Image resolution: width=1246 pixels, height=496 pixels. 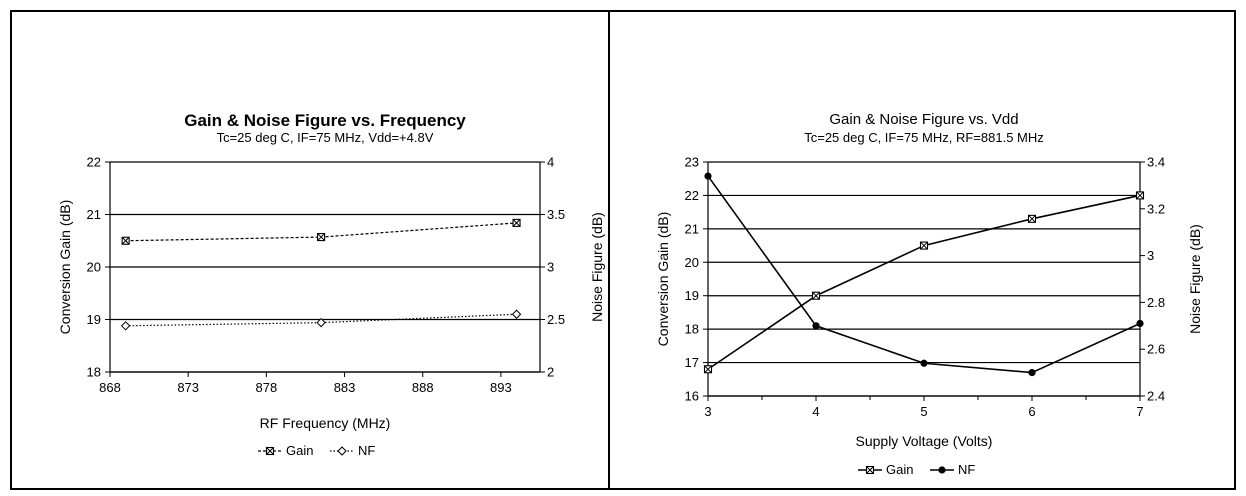 What do you see at coordinates (325, 423) in the screenshot?
I see `x-axis-label: RF Frequency (MHz)` at bounding box center [325, 423].